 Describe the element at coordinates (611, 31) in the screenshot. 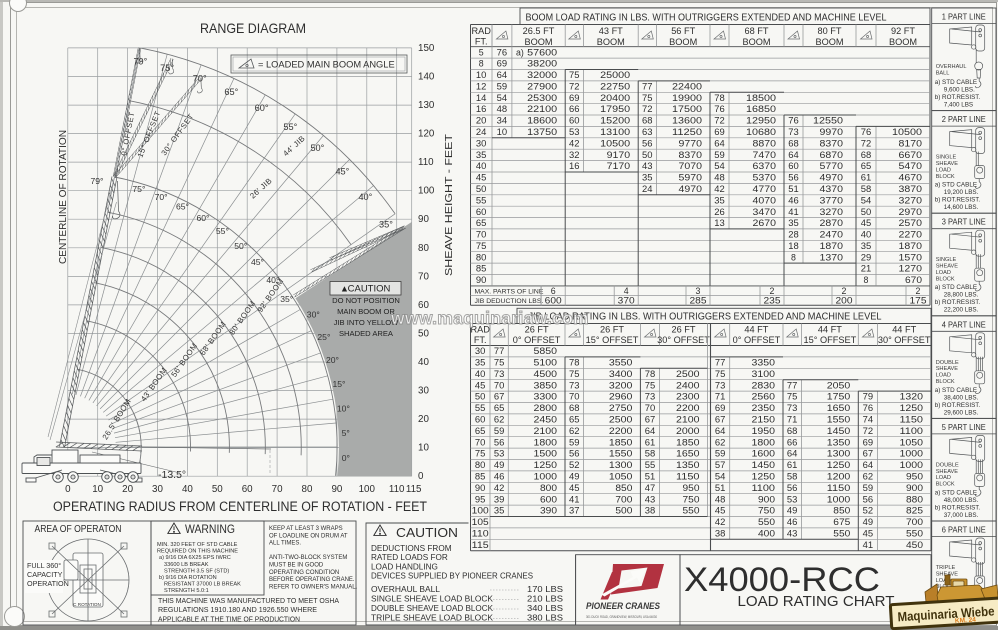

I see `svg-text: 43 FT` at that location.